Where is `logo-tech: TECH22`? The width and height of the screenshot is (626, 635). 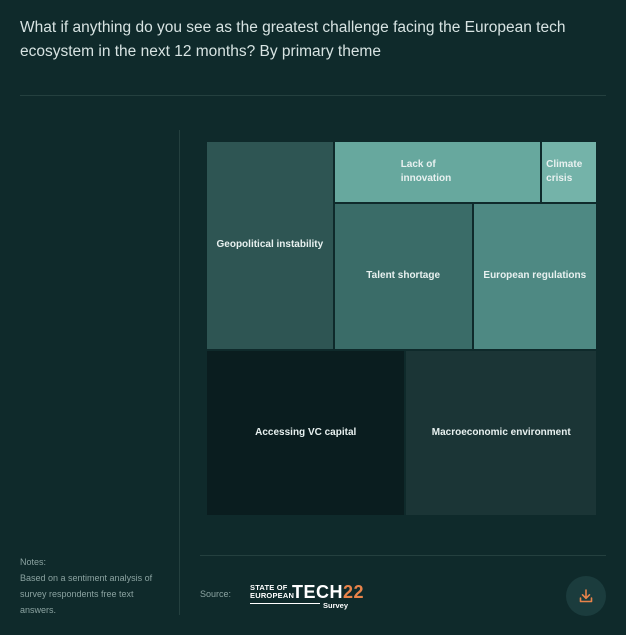 logo-tech: TECH22 is located at coordinates (328, 592).